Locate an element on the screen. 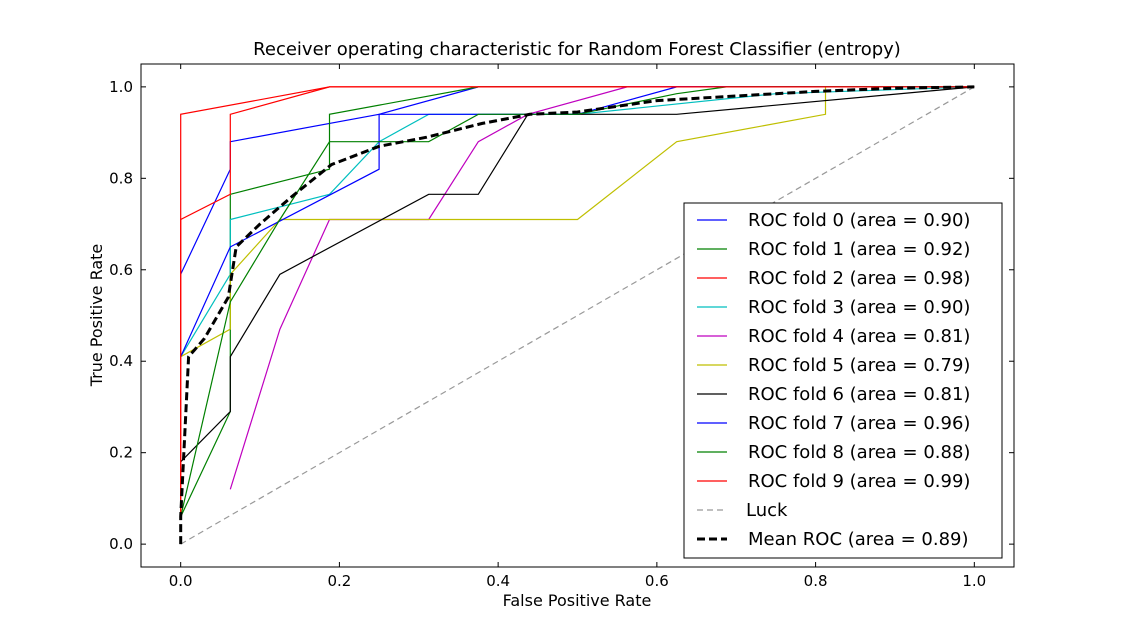 This screenshot has height=630, width=1125. legend-label: ROC fold 0 (area = 0.90) is located at coordinates (859, 220).